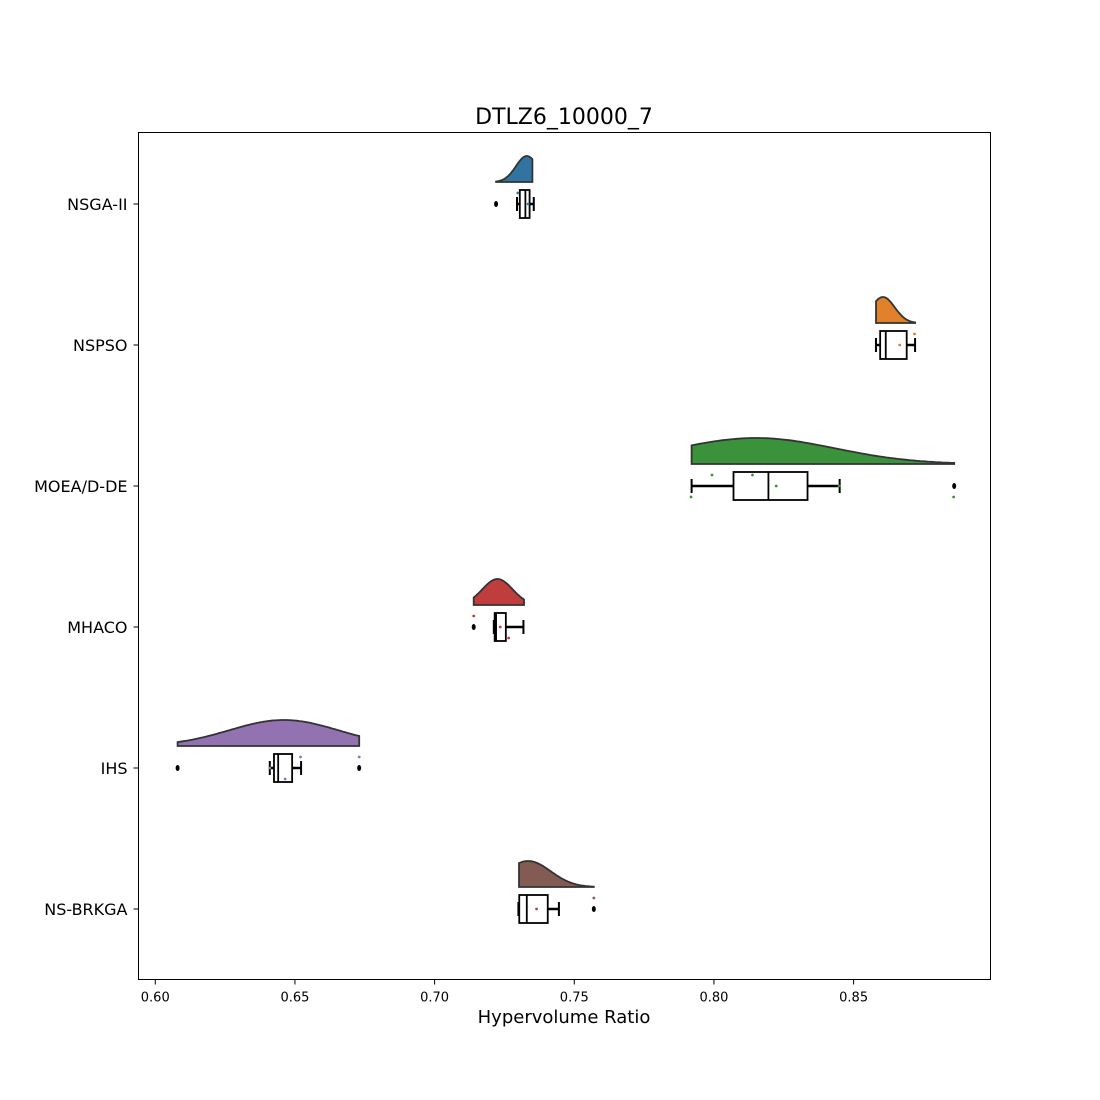 Image resolution: width=1100 pixels, height=1100 pixels. Describe the element at coordinates (713, 998) in the screenshot. I see `x-tick-label-4: 0.80` at that location.